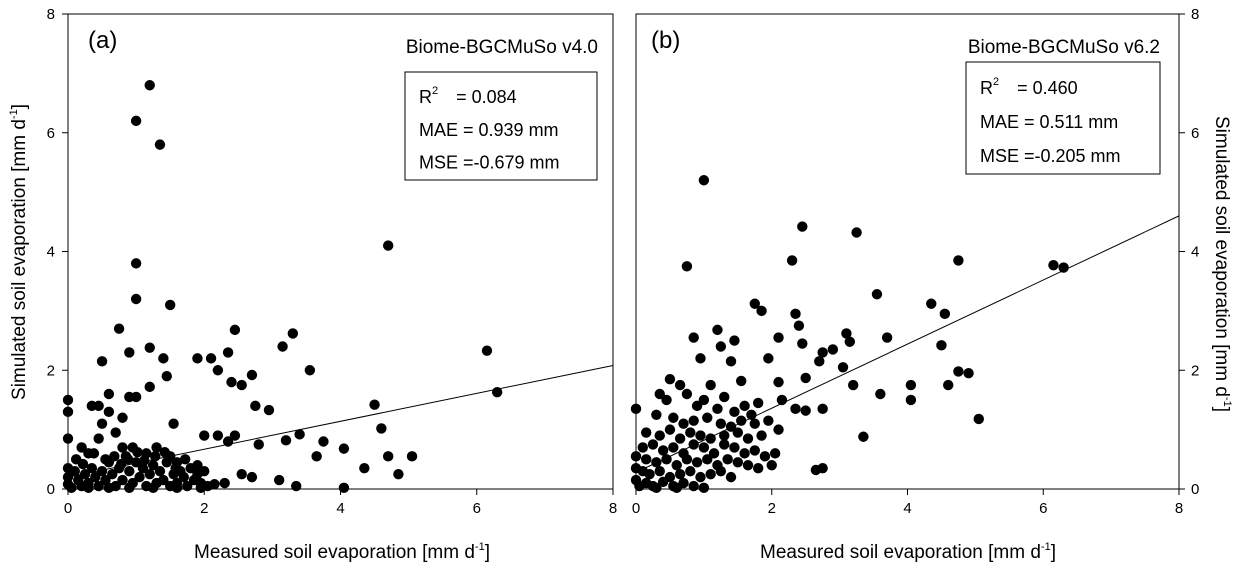  Describe the element at coordinates (486, 97) in the screenshot. I see `r2-value: = 0.084` at that location.